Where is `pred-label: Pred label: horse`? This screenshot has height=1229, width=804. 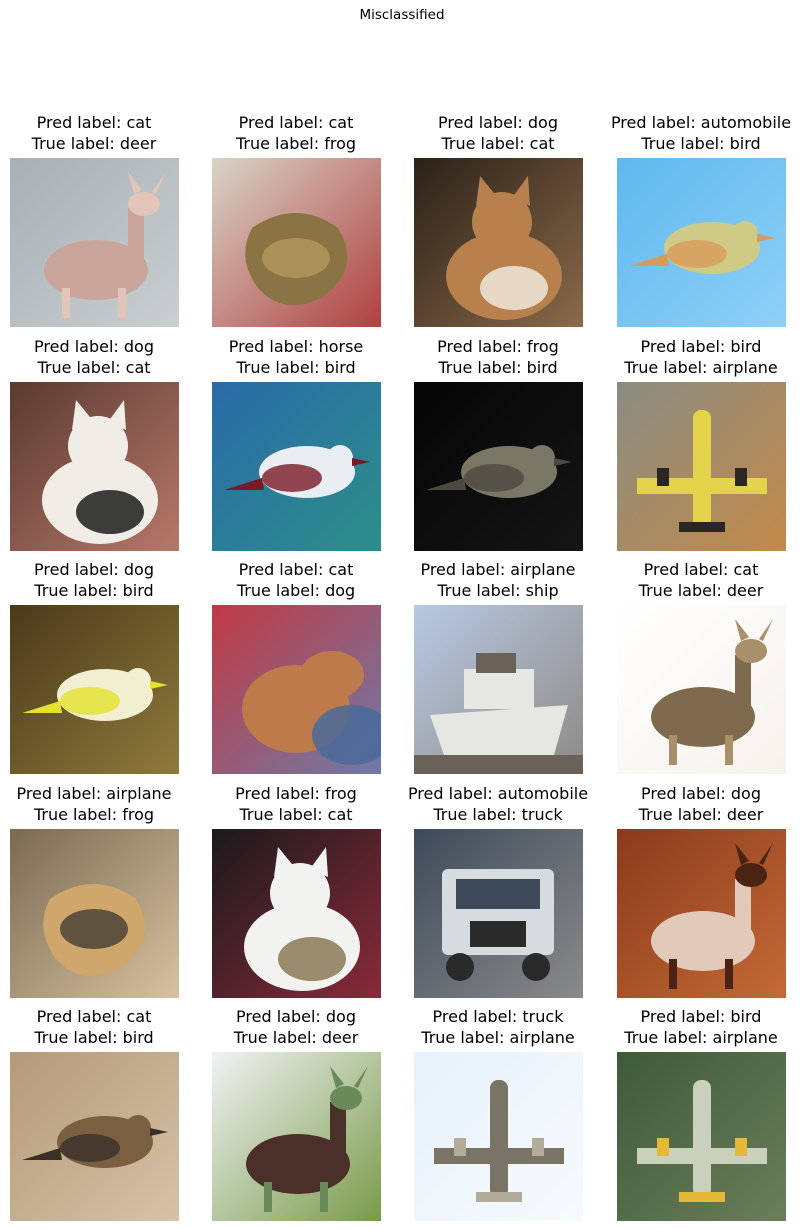
pred-label: Pred label: horse is located at coordinates (296, 346).